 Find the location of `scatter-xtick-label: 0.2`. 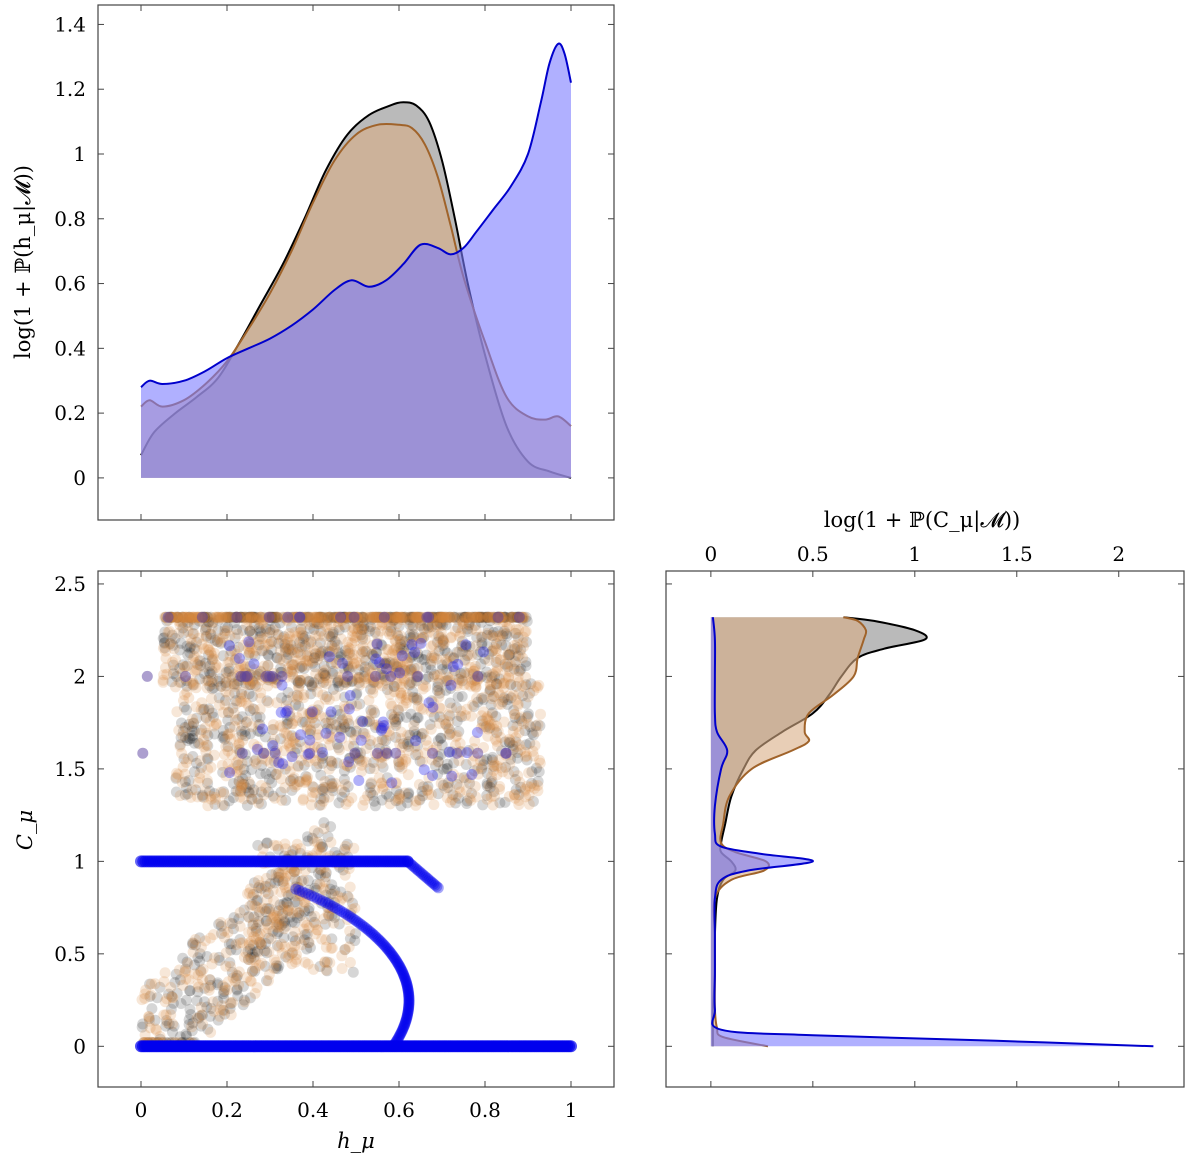

scatter-xtick-label: 0.2 is located at coordinates (227, 1110).